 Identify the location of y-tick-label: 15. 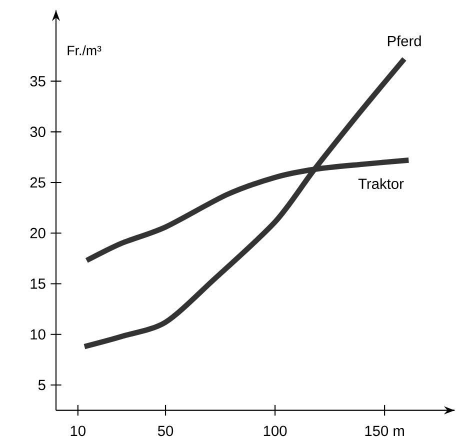
(38, 283).